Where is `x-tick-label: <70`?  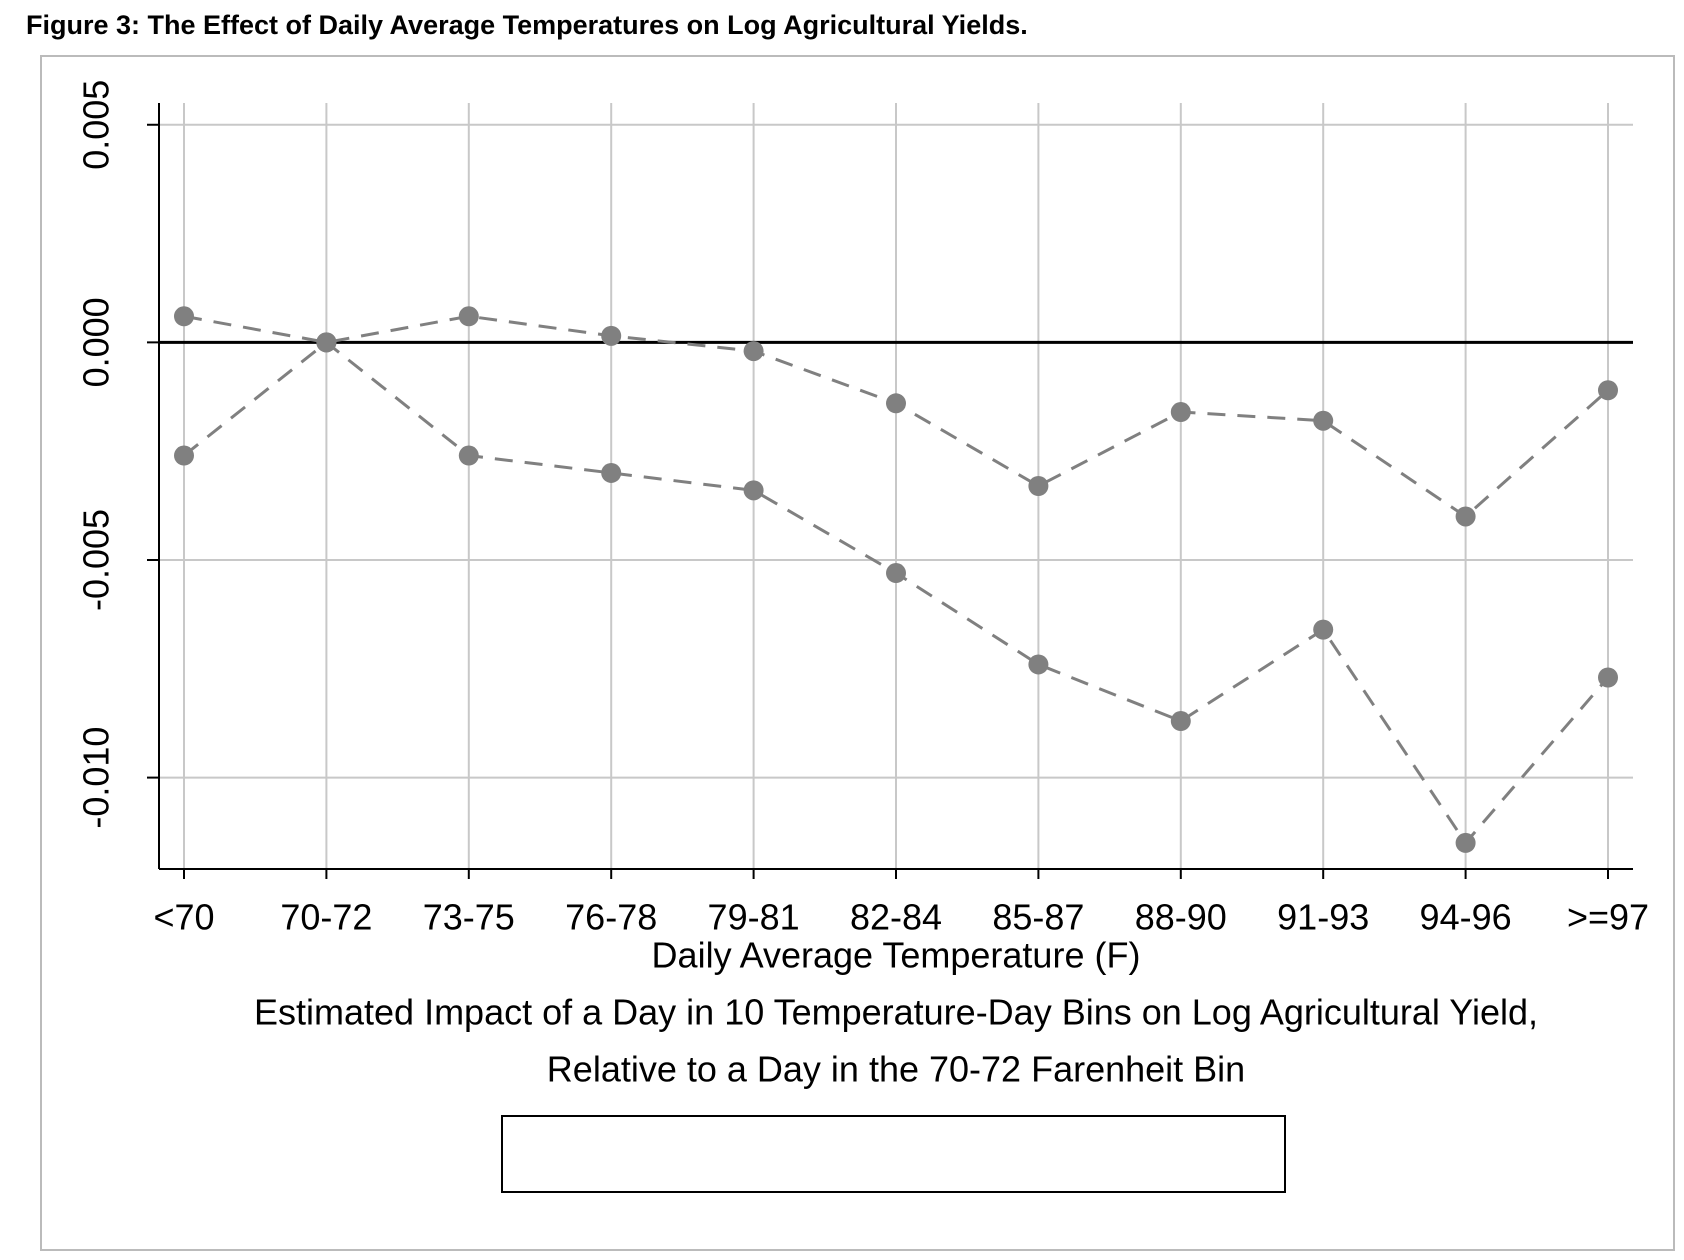
x-tick-label: <70 is located at coordinates (183, 917).